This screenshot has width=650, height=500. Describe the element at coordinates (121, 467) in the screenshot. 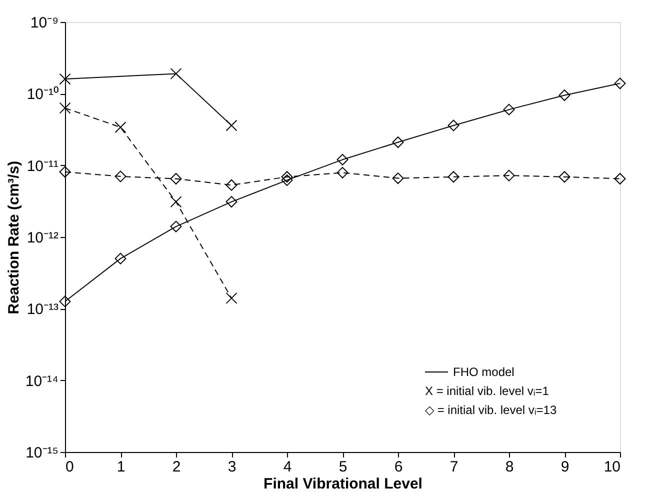

I see `x-tick-label: 1` at that location.